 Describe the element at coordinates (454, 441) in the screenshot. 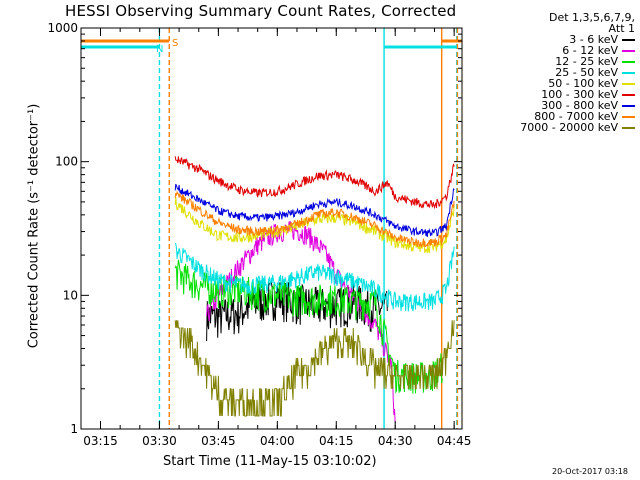

I see `x-tick-label: 04:45` at that location.